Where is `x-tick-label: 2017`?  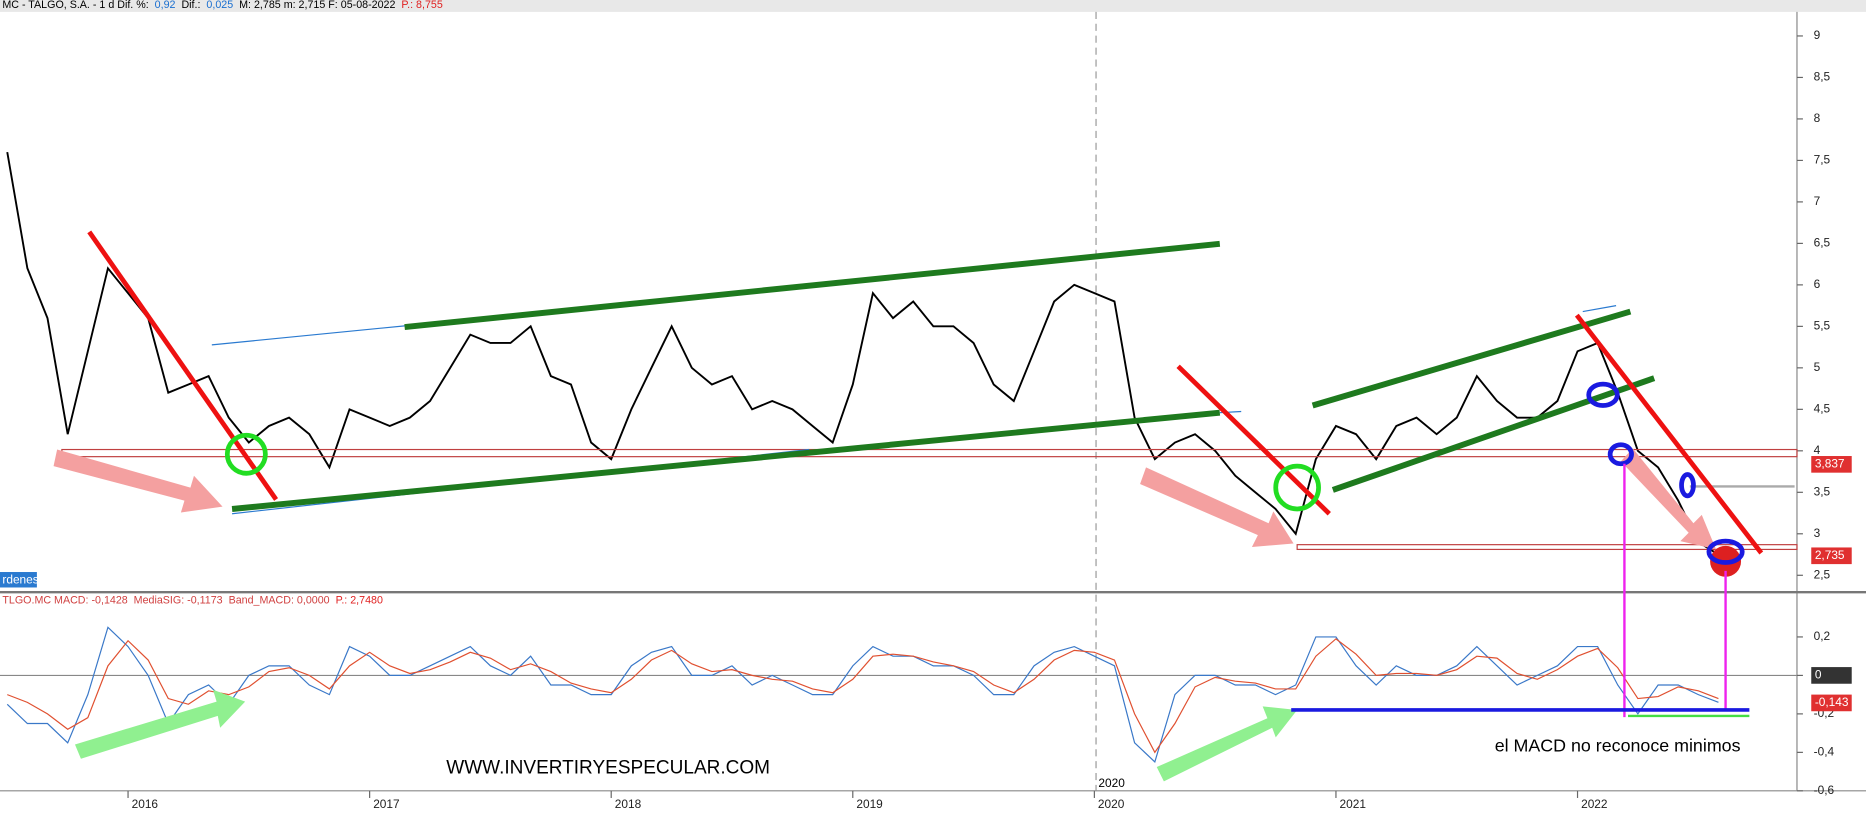
x-tick-label: 2017 is located at coordinates (386, 804).